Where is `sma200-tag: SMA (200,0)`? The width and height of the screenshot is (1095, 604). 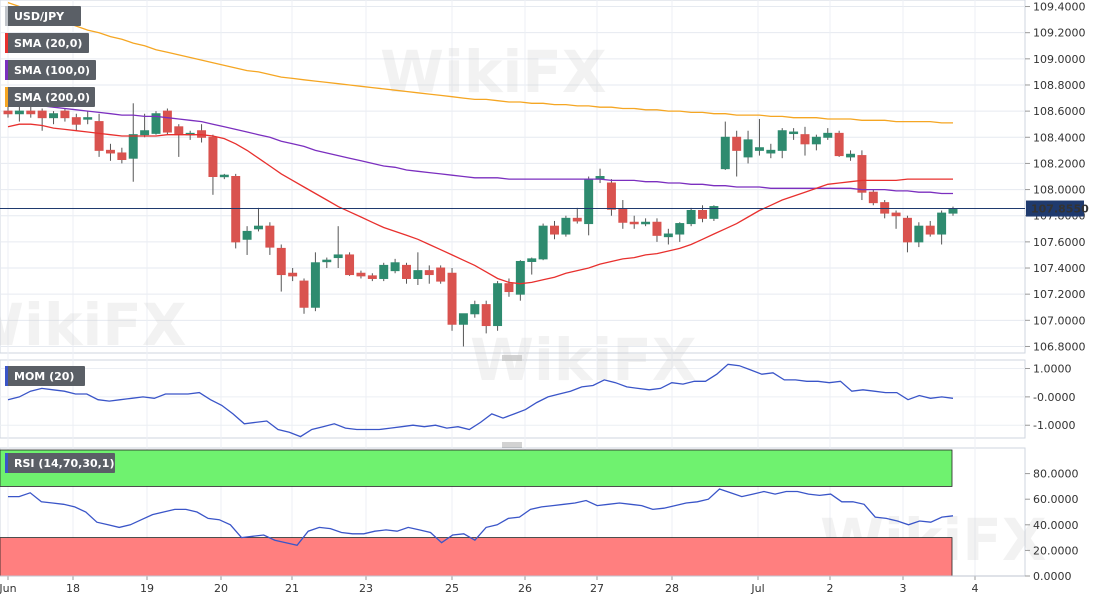
sma200-tag: SMA (200,0) is located at coordinates (50, 97).